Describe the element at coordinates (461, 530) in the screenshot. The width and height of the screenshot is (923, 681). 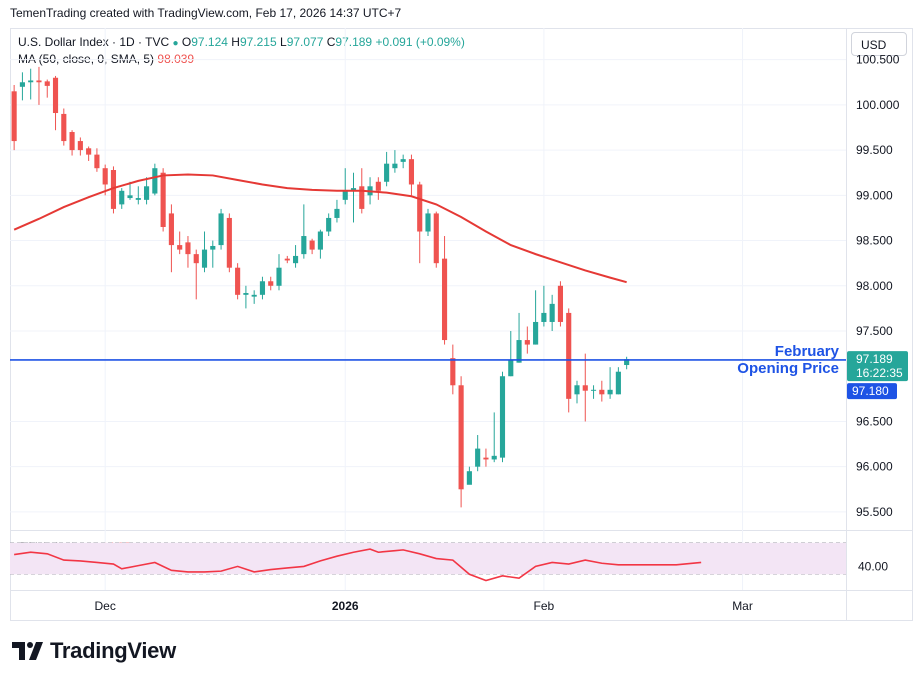
I see `pane-divider` at that location.